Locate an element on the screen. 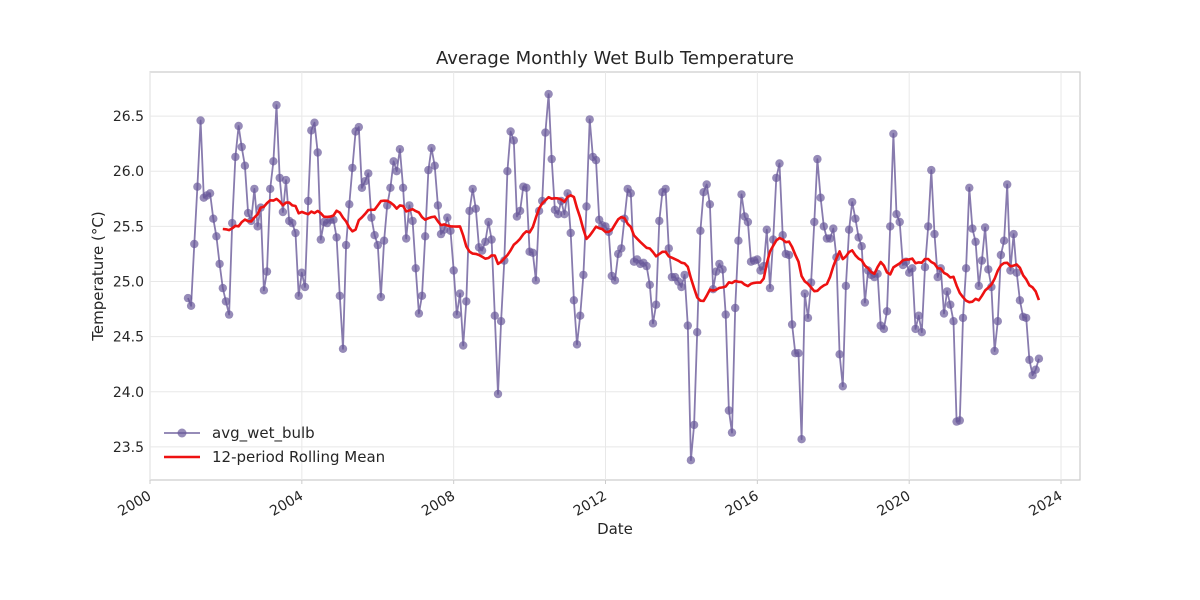 This screenshot has width=1200, height=600. x-tick-label-2024: 2024 is located at coordinates (1045, 504).